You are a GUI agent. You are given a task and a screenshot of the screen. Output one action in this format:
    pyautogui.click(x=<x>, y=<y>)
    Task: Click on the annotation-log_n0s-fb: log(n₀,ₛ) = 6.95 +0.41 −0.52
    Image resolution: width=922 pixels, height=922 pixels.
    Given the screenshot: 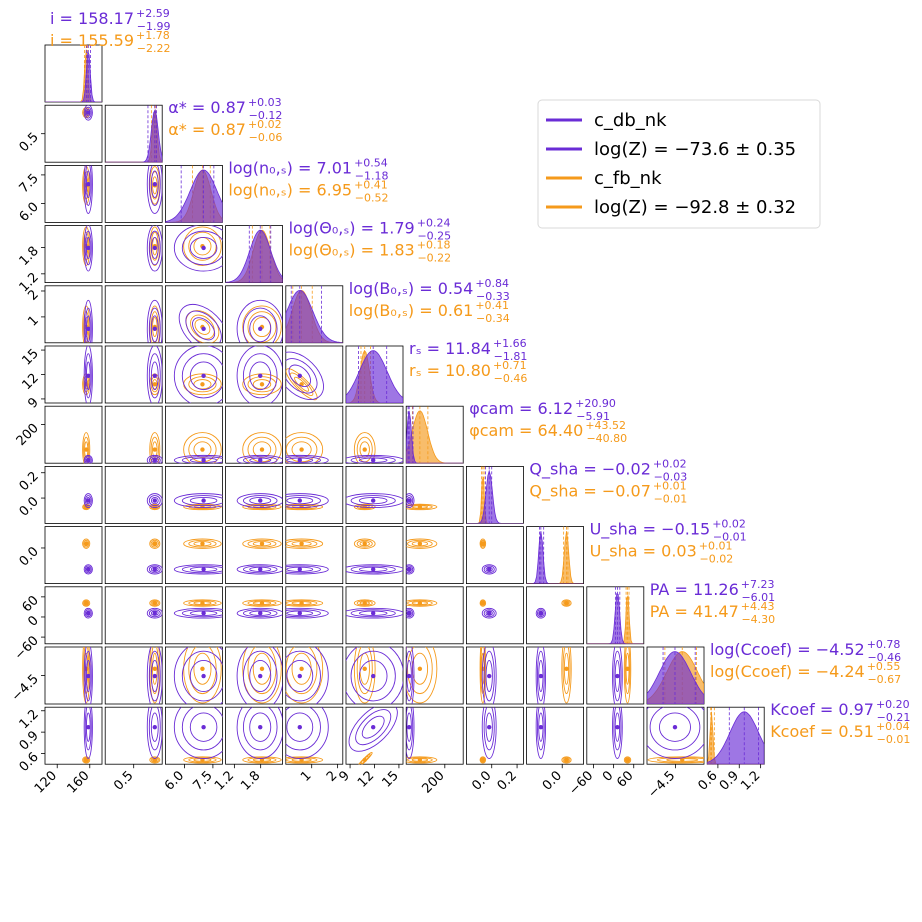 What is the action you would take?
    pyautogui.click(x=308, y=191)
    